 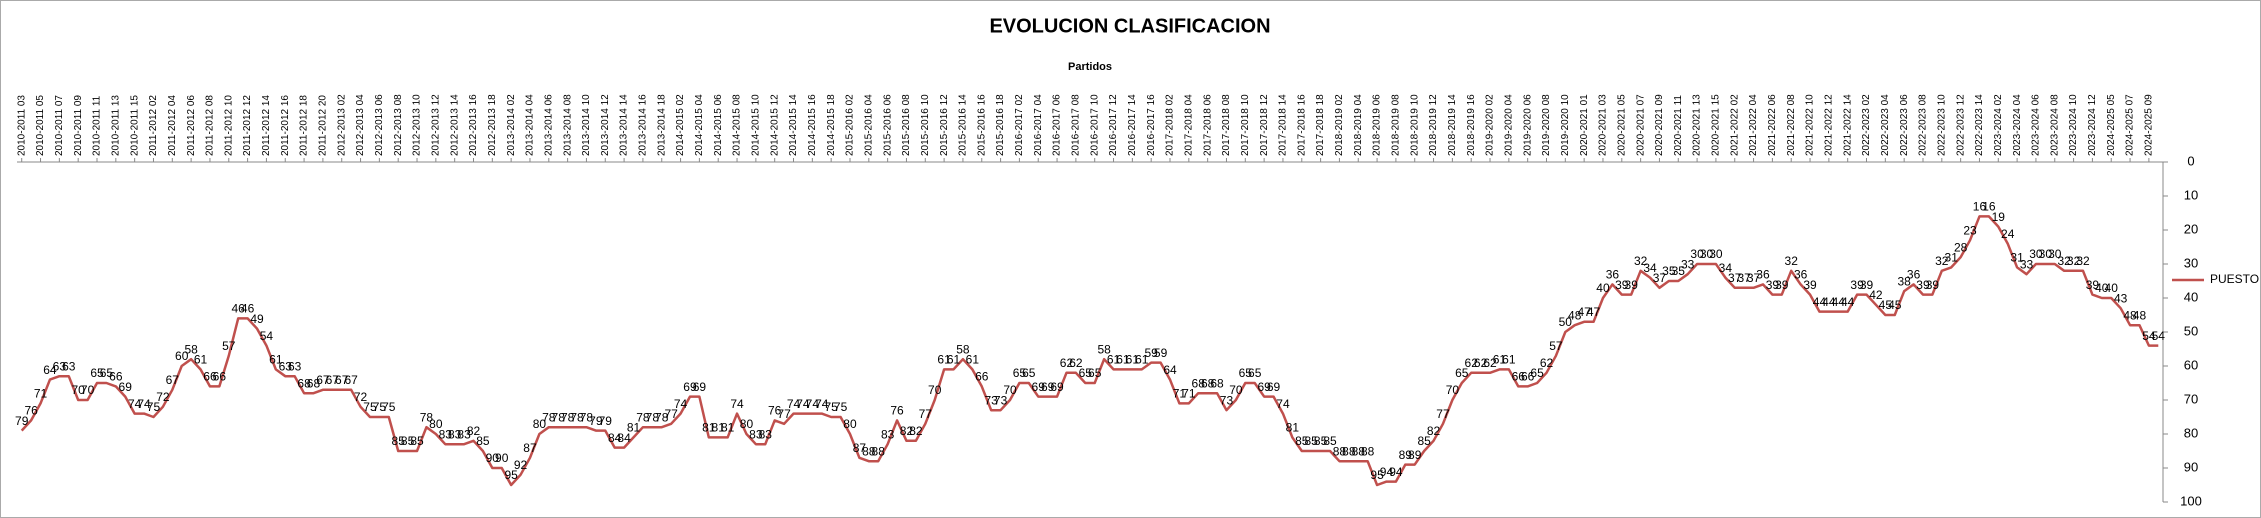 What do you see at coordinates (1019, 125) in the screenshot?
I see `x-tick-label: 2016-2017 02` at bounding box center [1019, 125].